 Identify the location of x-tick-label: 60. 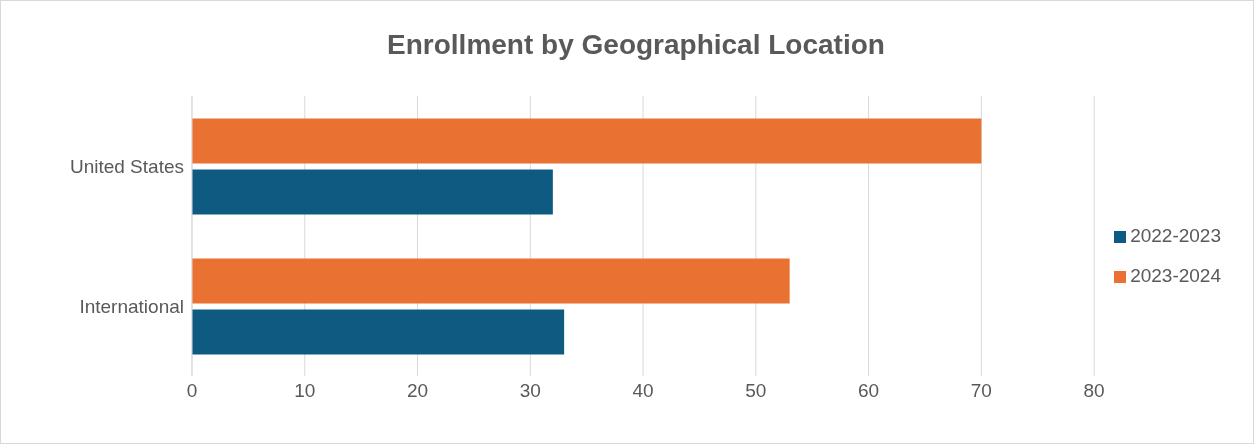
(869, 391).